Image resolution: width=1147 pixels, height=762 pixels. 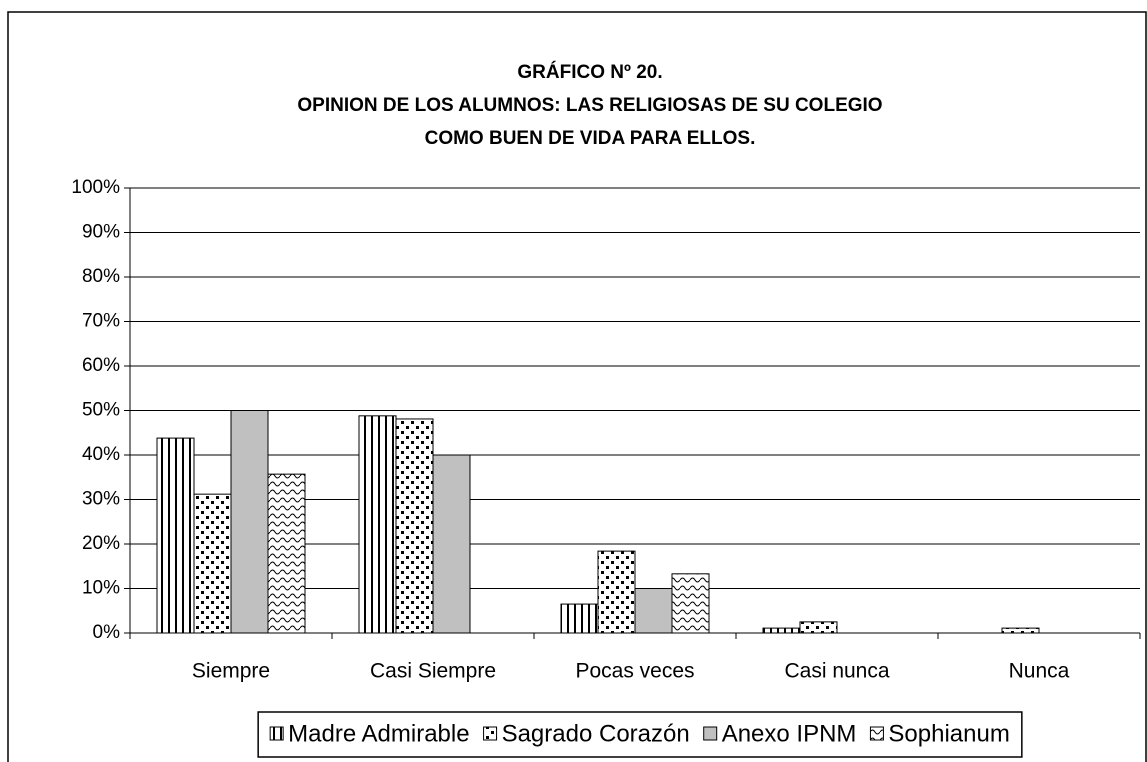 What do you see at coordinates (101, 543) in the screenshot?
I see `y-tick-label: 20%` at bounding box center [101, 543].